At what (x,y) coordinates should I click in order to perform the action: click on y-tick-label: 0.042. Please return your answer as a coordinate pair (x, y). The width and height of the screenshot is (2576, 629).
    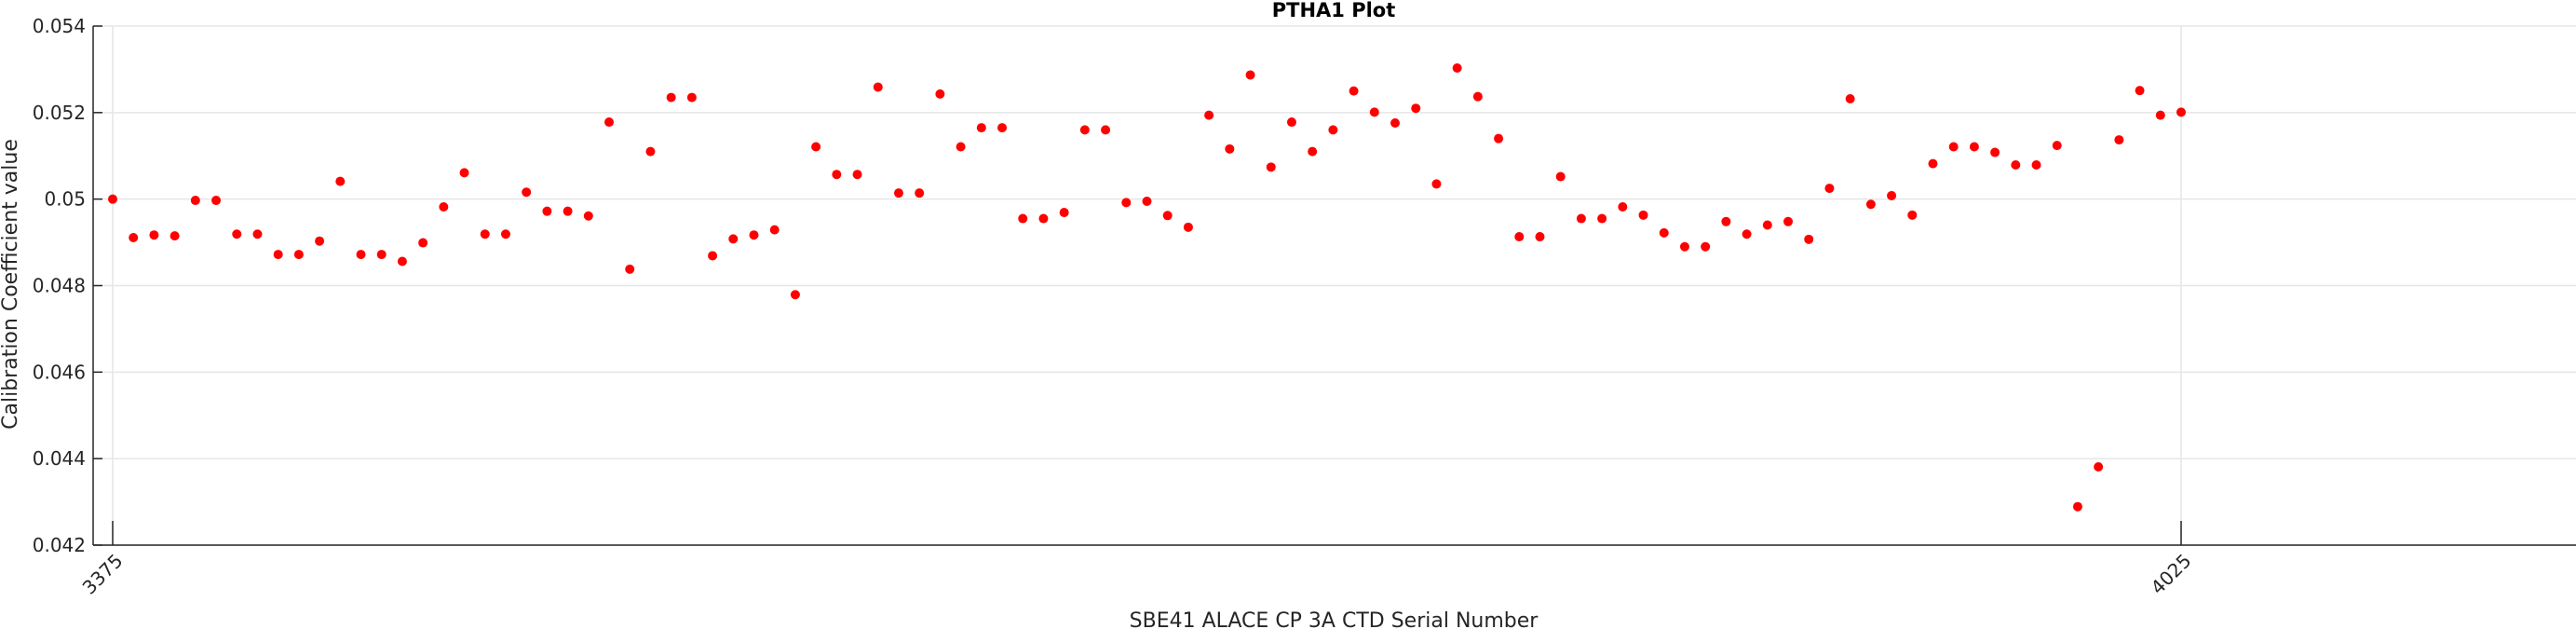
    Looking at the image, I should click on (59, 545).